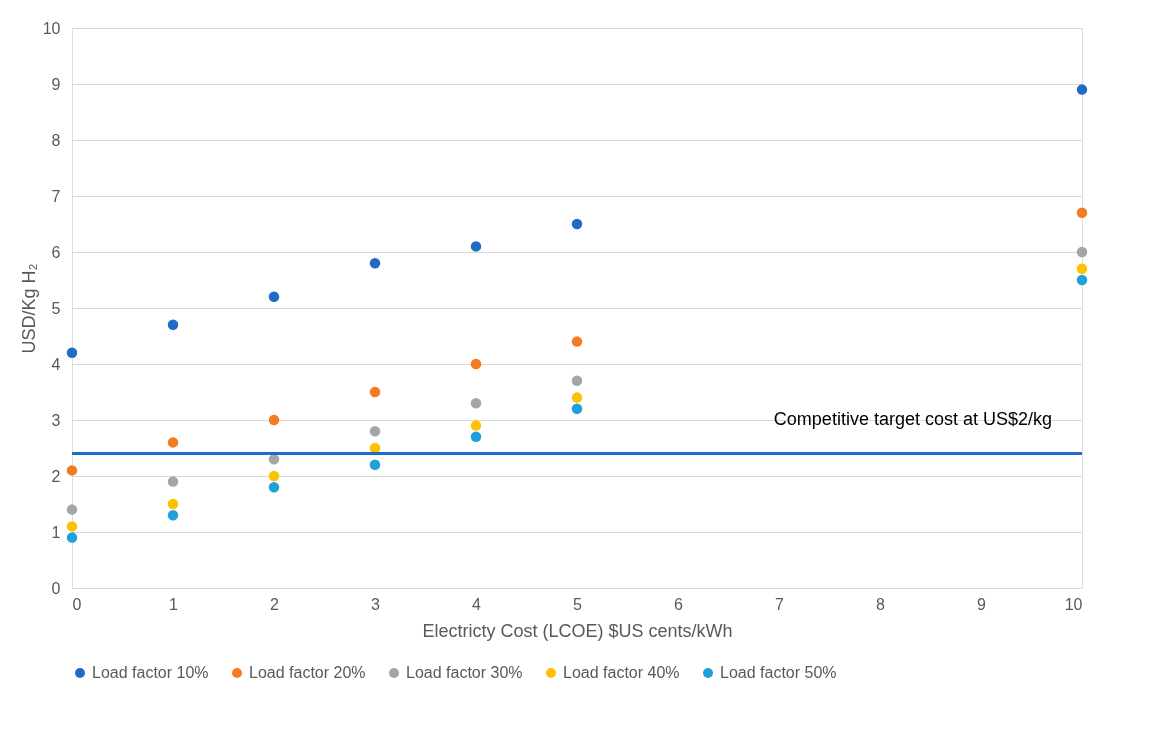 This screenshot has height=751, width=1158. Describe the element at coordinates (56, 420) in the screenshot. I see `y-tick-label: 3` at that location.